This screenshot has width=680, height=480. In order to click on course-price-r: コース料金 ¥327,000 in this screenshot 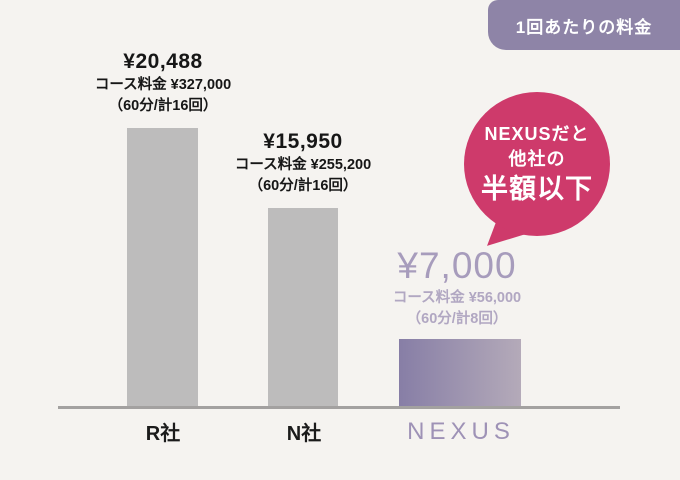, I will do `click(163, 85)`.